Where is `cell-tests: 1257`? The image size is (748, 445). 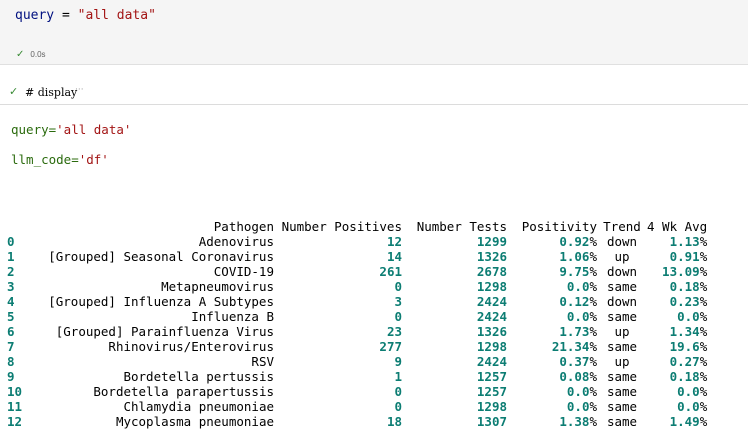
cell-tests: 1257 is located at coordinates (491, 376).